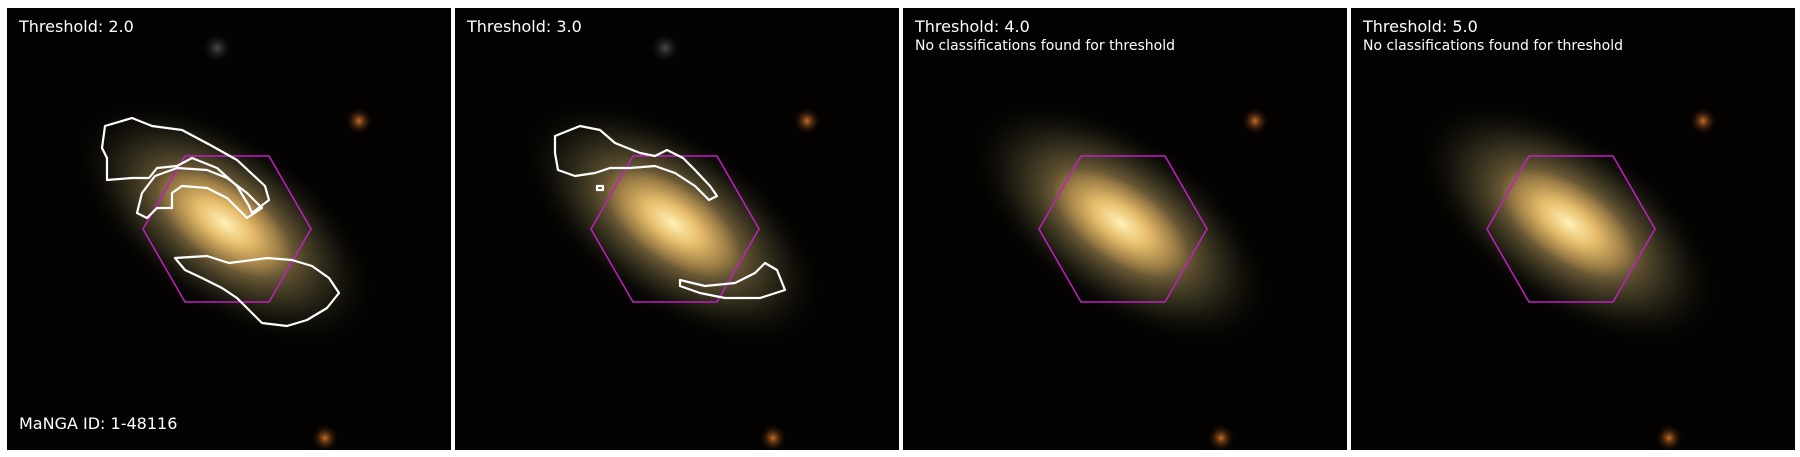  I want to click on panel-title: Threshold: 3.0, so click(524, 26).